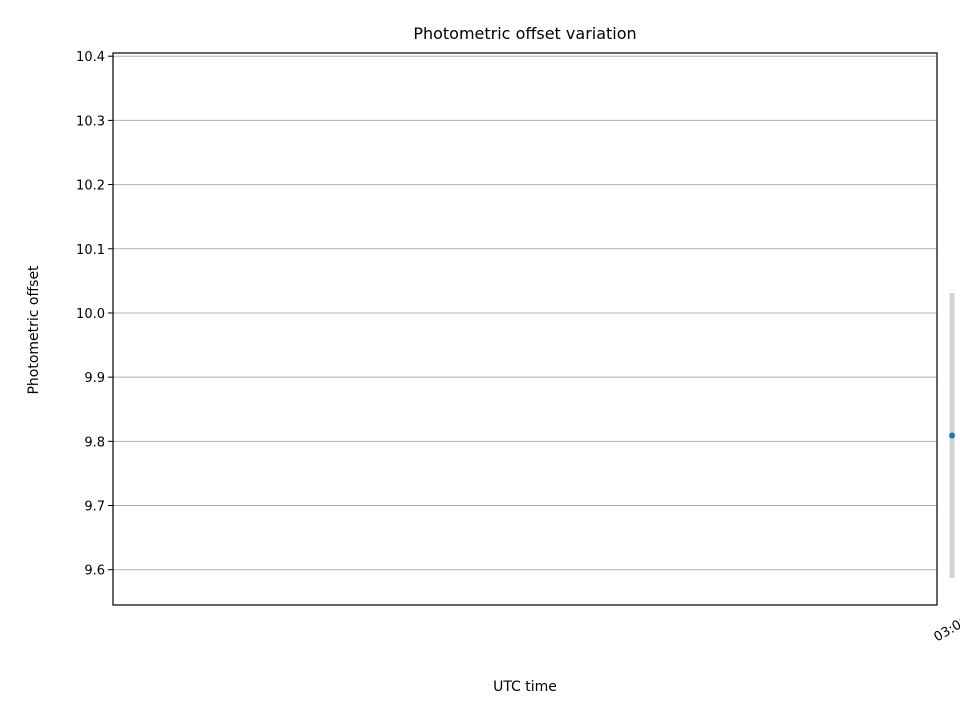  Describe the element at coordinates (524, 33) in the screenshot. I see `chart-title: Photometric offset variation` at that location.